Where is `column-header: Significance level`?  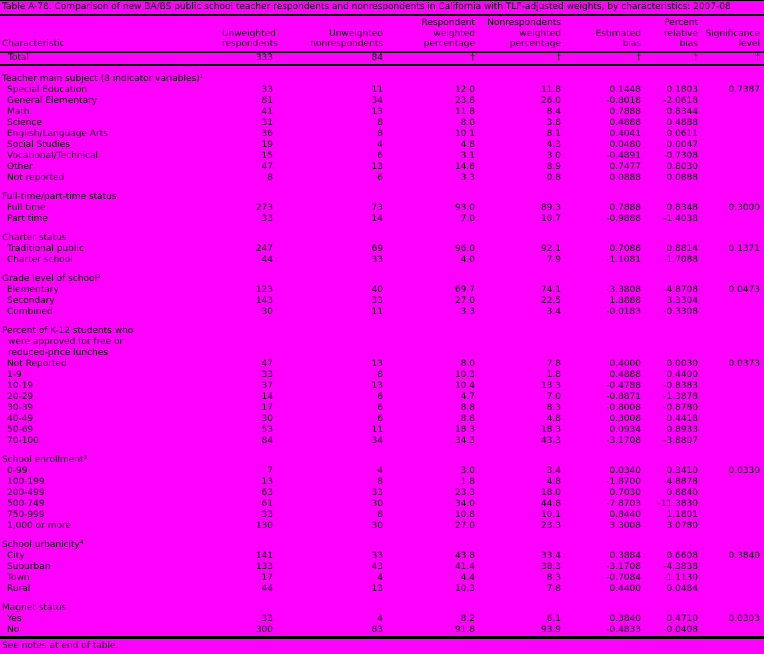 column-header: Significance level is located at coordinates (733, 34).